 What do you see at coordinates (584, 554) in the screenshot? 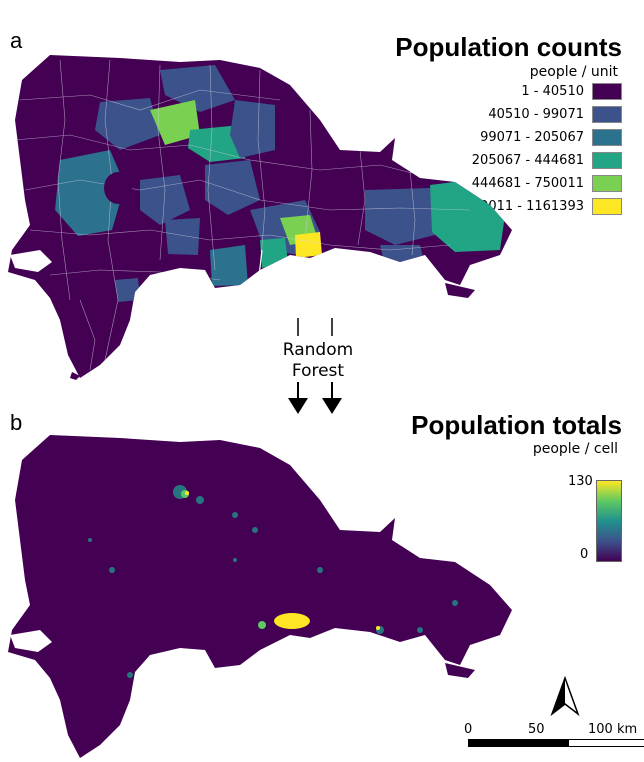
I see `colorbar-min-label: 0` at bounding box center [584, 554].